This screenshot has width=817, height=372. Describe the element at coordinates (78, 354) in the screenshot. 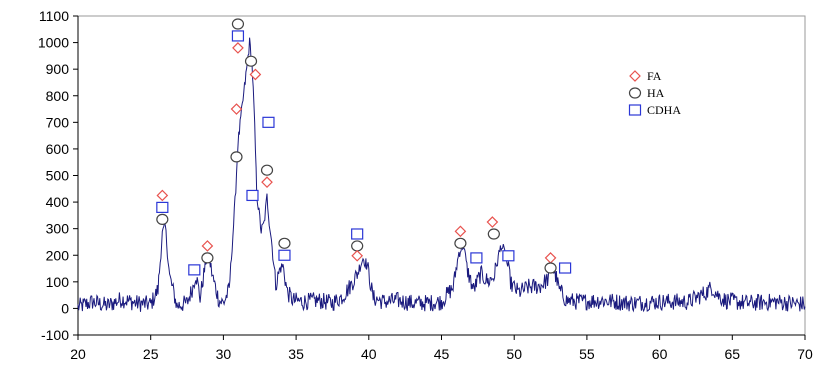

I see `x-tick-label: 20` at that location.